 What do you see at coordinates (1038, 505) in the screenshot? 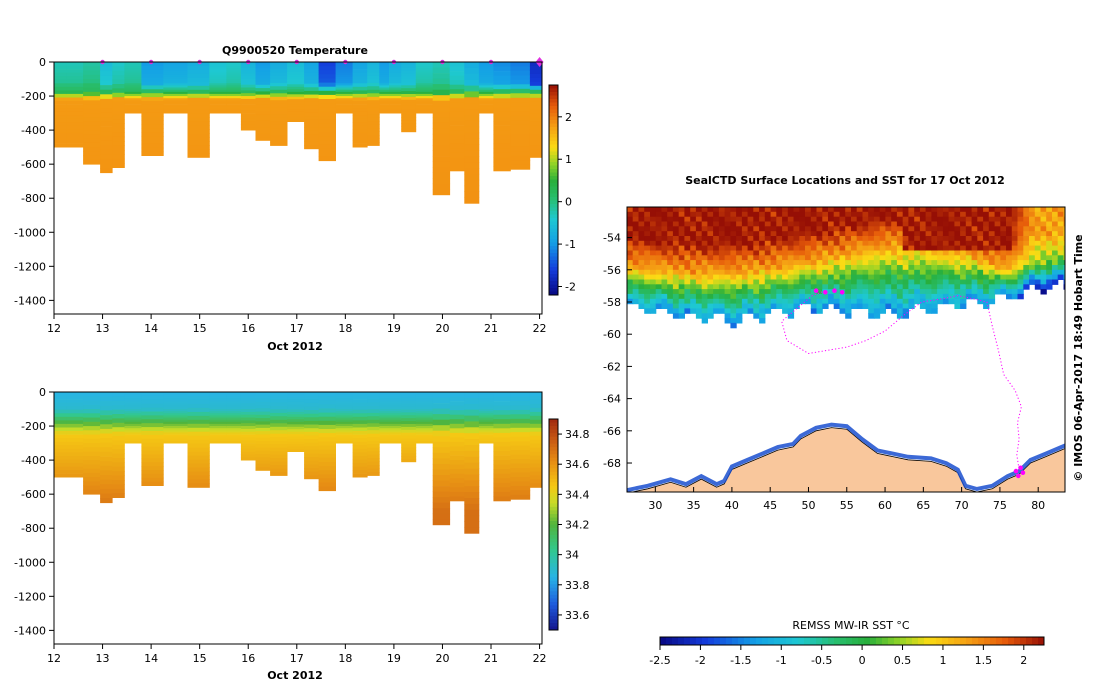
I see `map-lon-label: 80` at bounding box center [1038, 505].